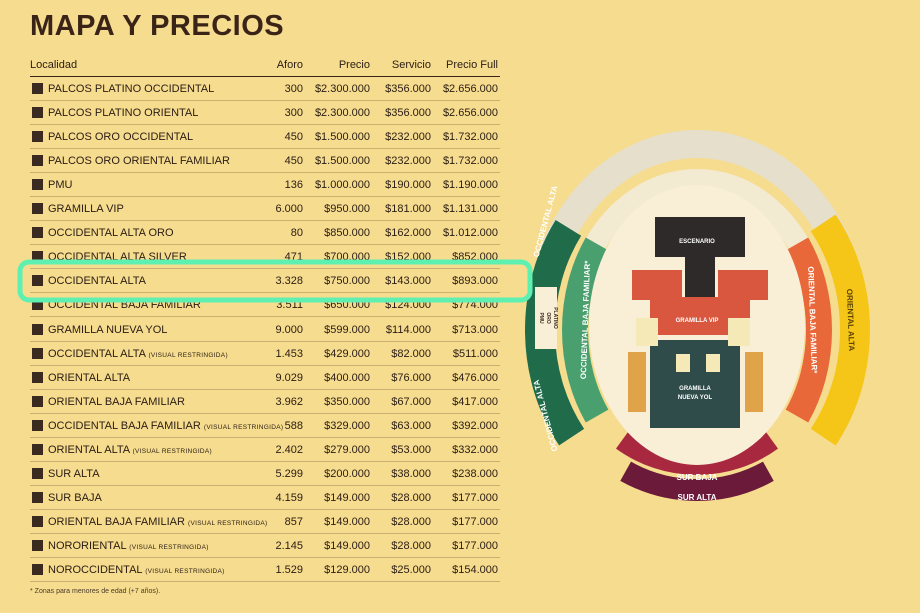 Image resolution: width=920 pixels, height=613 pixels. Describe the element at coordinates (74, 473) in the screenshot. I see `zone-name: SUR ALTA` at that location.